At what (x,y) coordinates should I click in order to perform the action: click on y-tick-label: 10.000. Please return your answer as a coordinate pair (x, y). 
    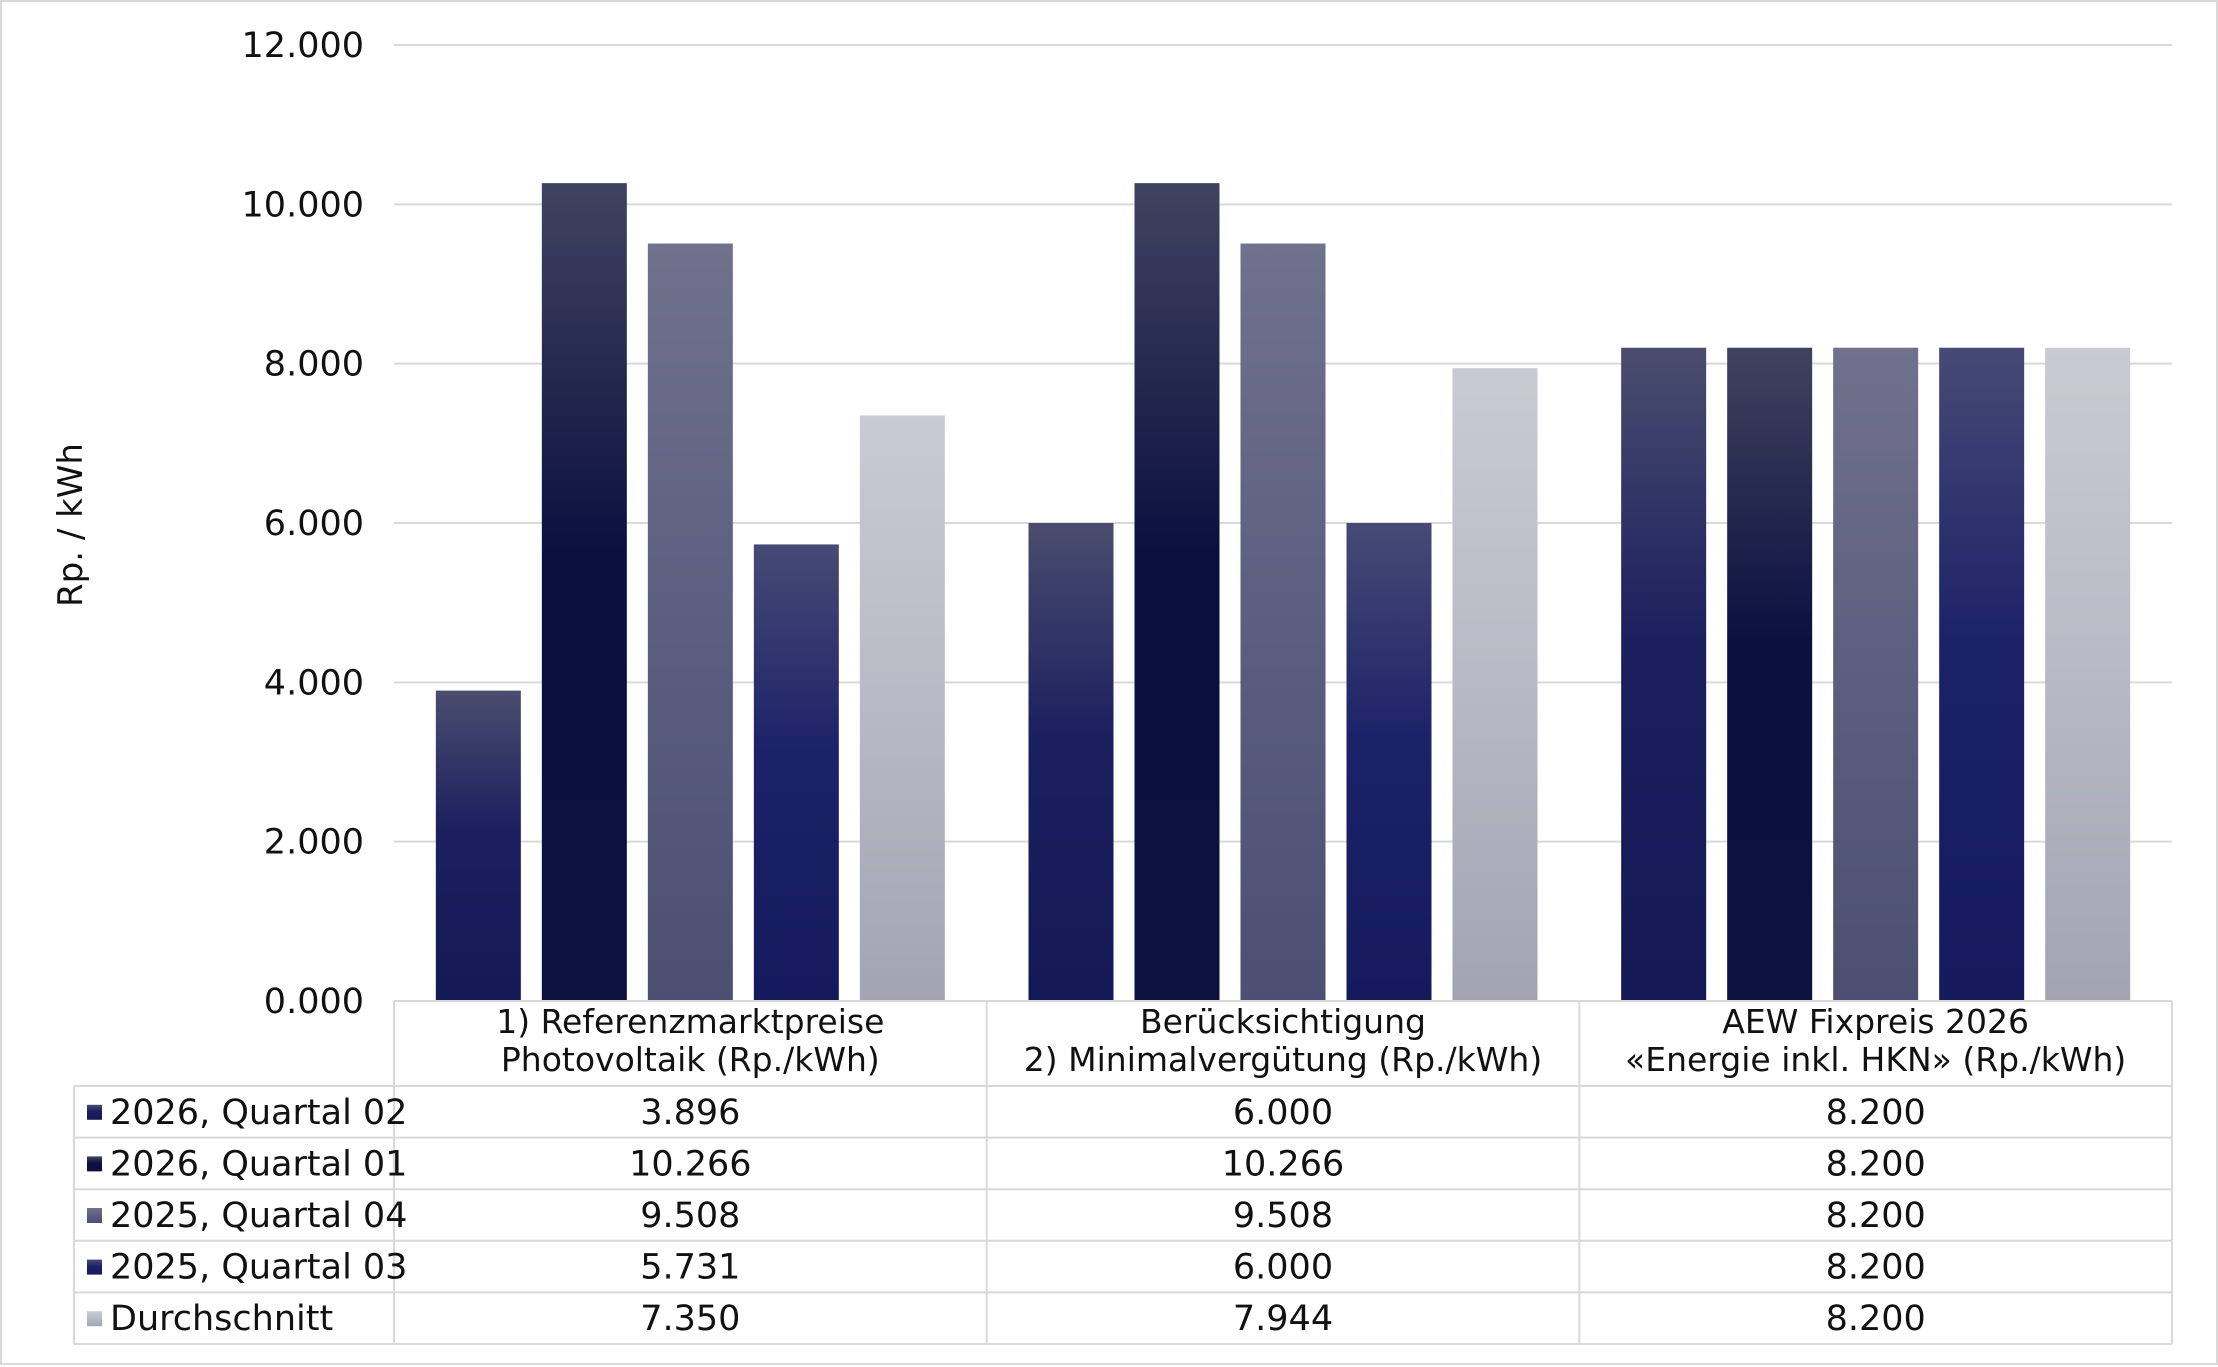
    Looking at the image, I should click on (303, 205).